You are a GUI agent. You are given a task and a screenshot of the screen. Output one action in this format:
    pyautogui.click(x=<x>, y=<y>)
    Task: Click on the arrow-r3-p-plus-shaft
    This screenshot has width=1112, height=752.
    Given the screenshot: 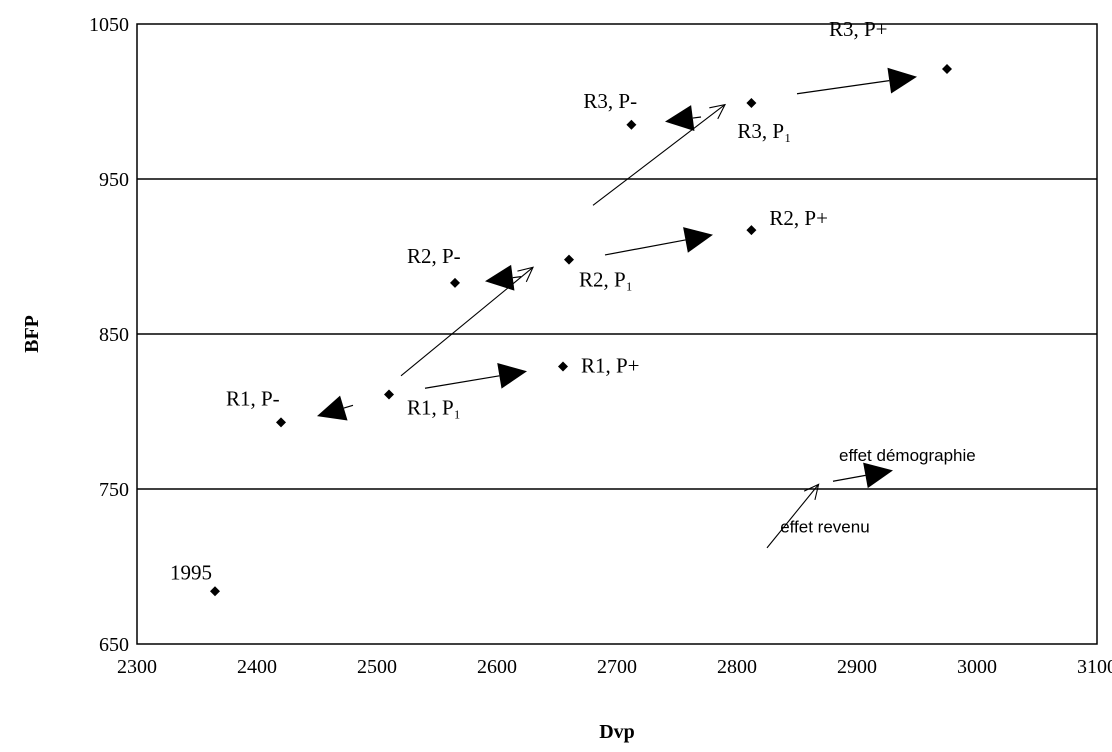 What is the action you would take?
    pyautogui.click(x=843, y=87)
    